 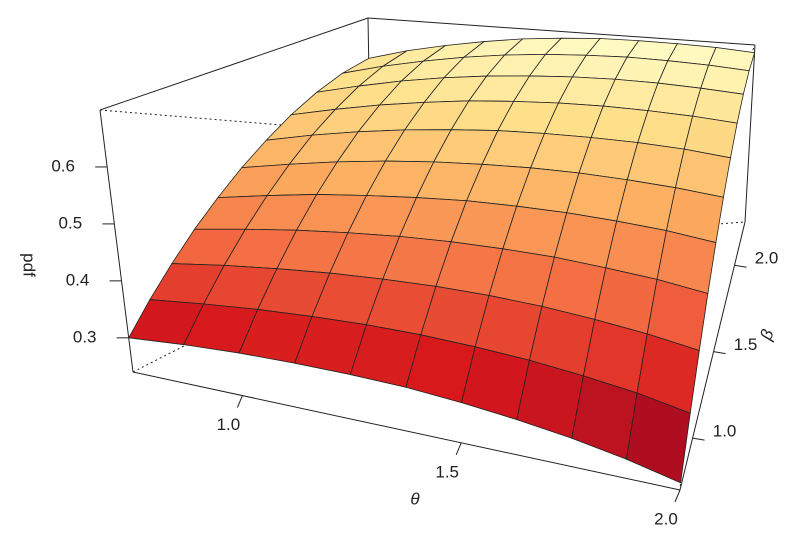 I want to click on x-tick-label: 2.0, so click(x=666, y=518).